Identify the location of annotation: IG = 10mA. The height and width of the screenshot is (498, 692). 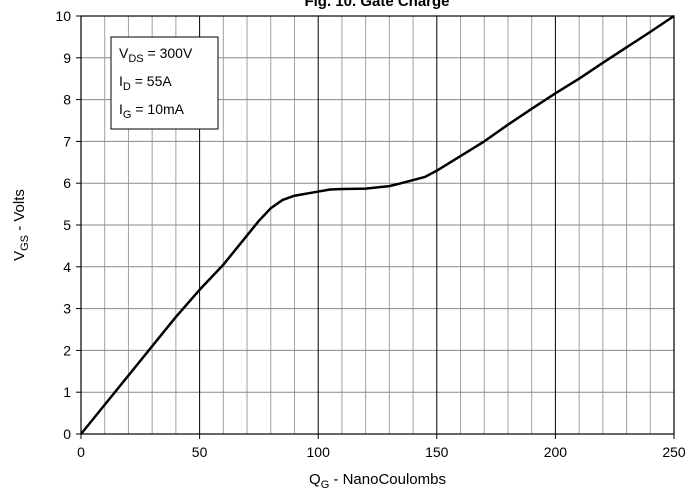
(152, 111).